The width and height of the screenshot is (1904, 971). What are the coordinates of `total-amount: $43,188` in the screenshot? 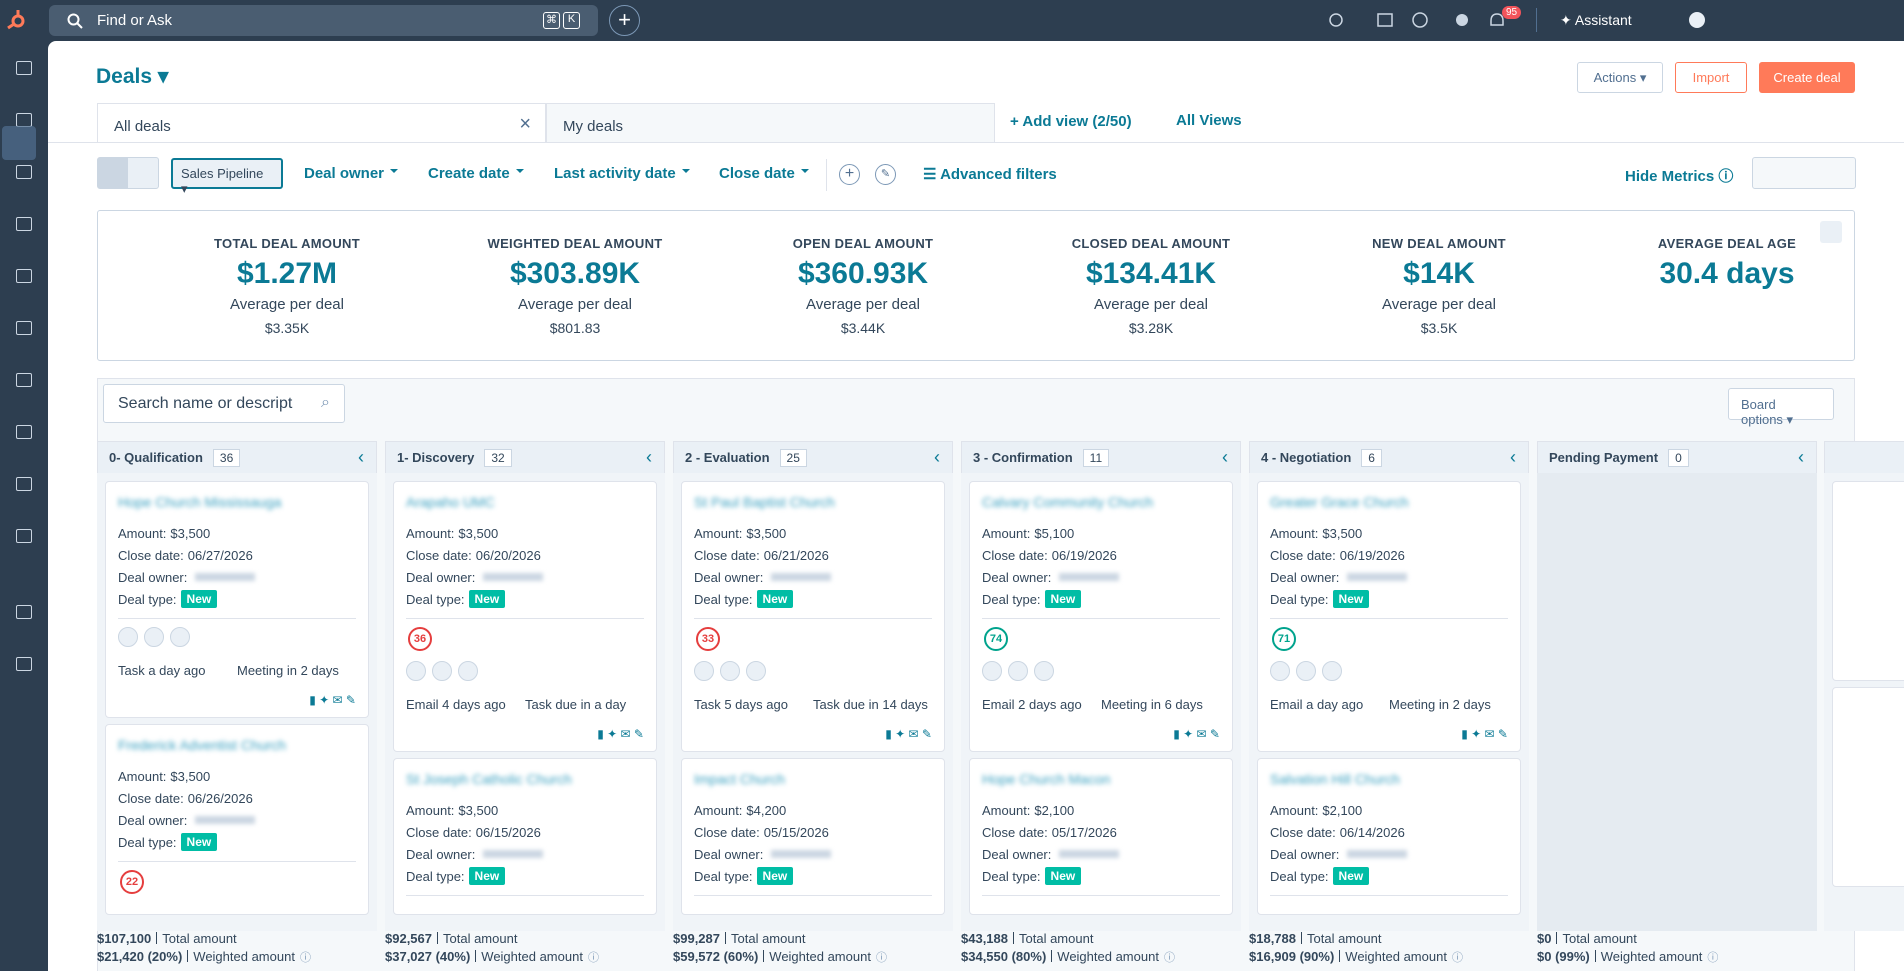 It's located at (984, 938).